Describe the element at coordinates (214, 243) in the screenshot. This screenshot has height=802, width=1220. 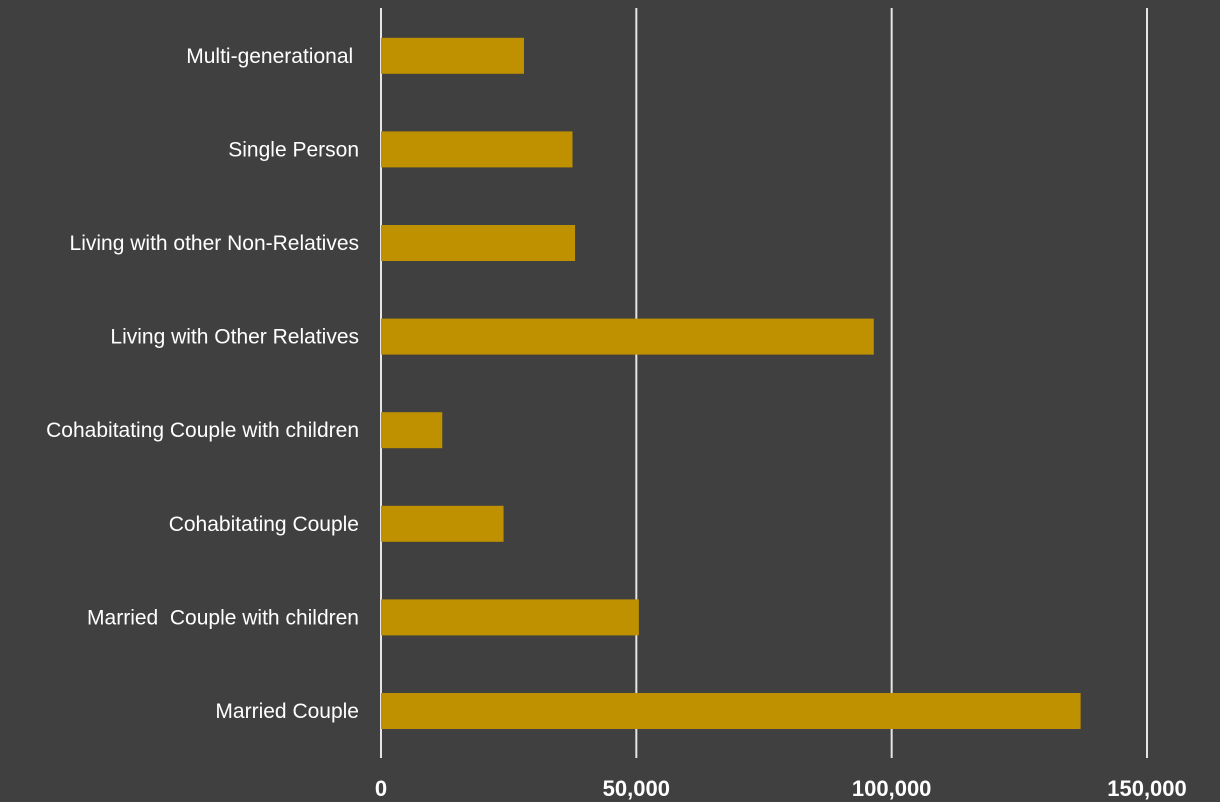
I see `category-label-5: Living with other Non-Relatives` at that location.